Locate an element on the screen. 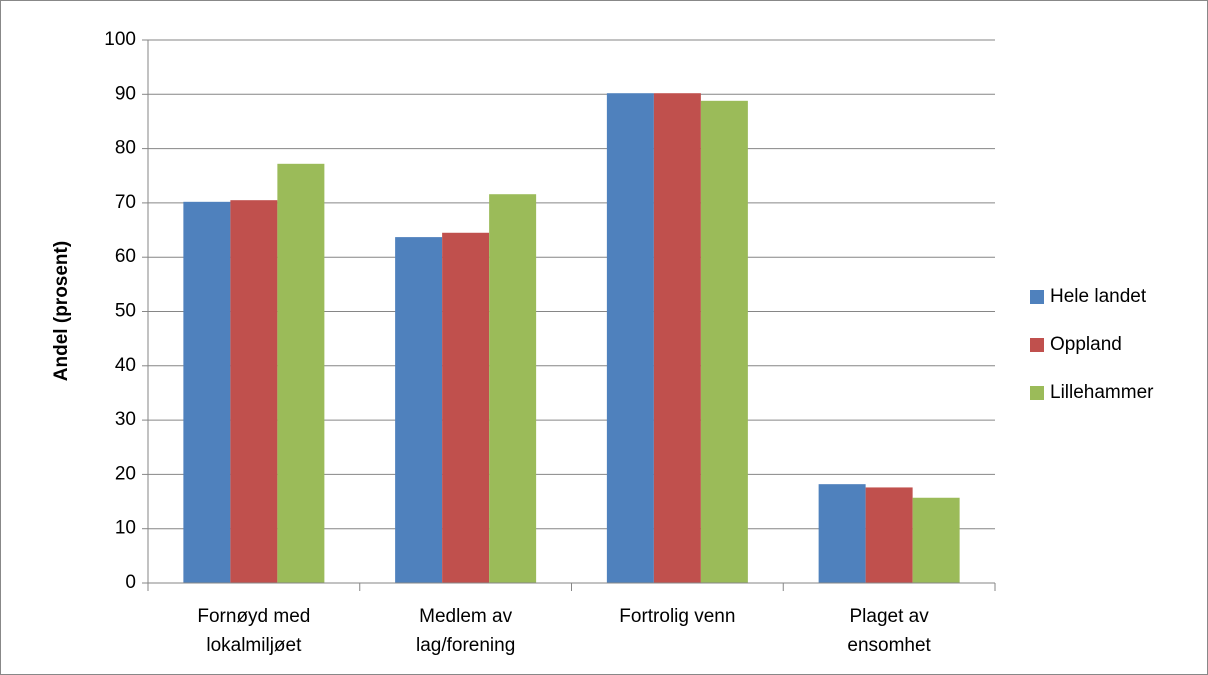 The height and width of the screenshot is (675, 1208). x-tick-label: Fornøyd med is located at coordinates (253, 616).